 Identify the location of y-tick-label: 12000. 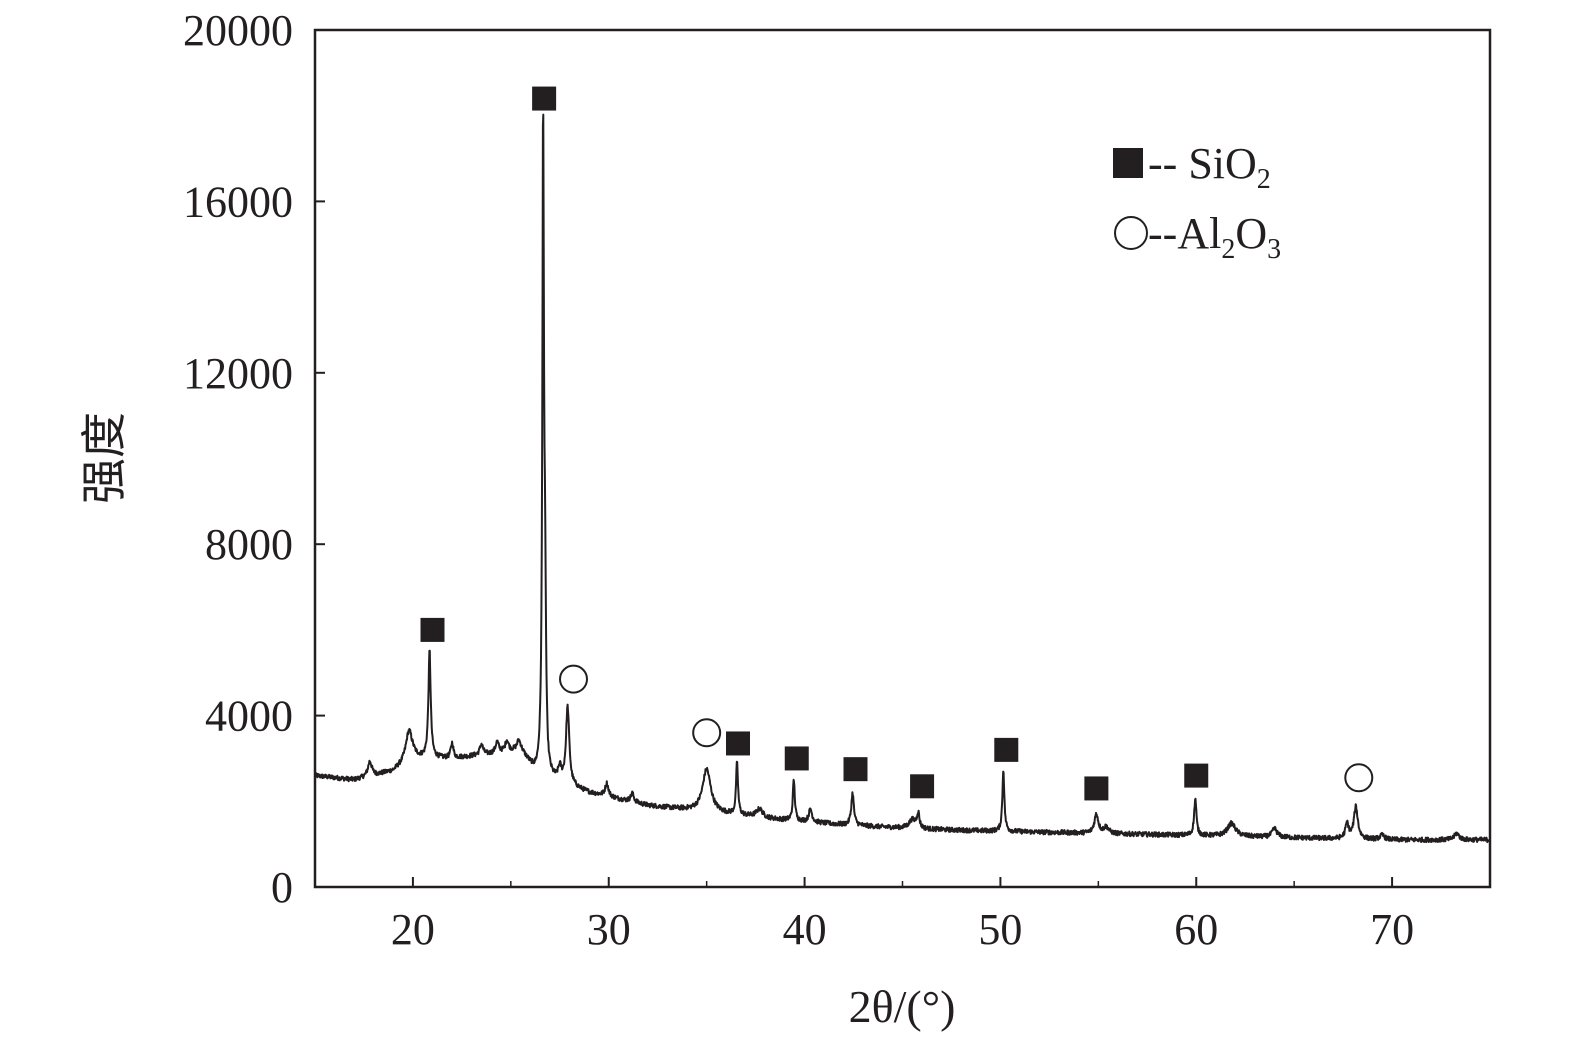
(238, 373).